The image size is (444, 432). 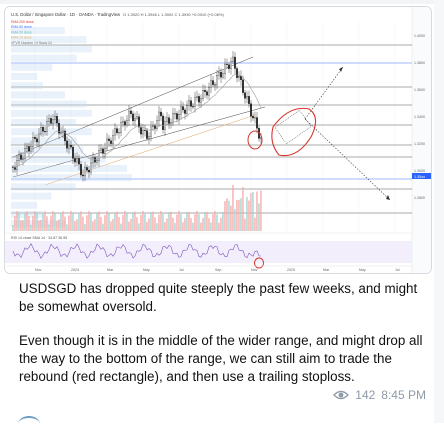 What do you see at coordinates (347, 133) in the screenshot?
I see `projection-paths` at bounding box center [347, 133].